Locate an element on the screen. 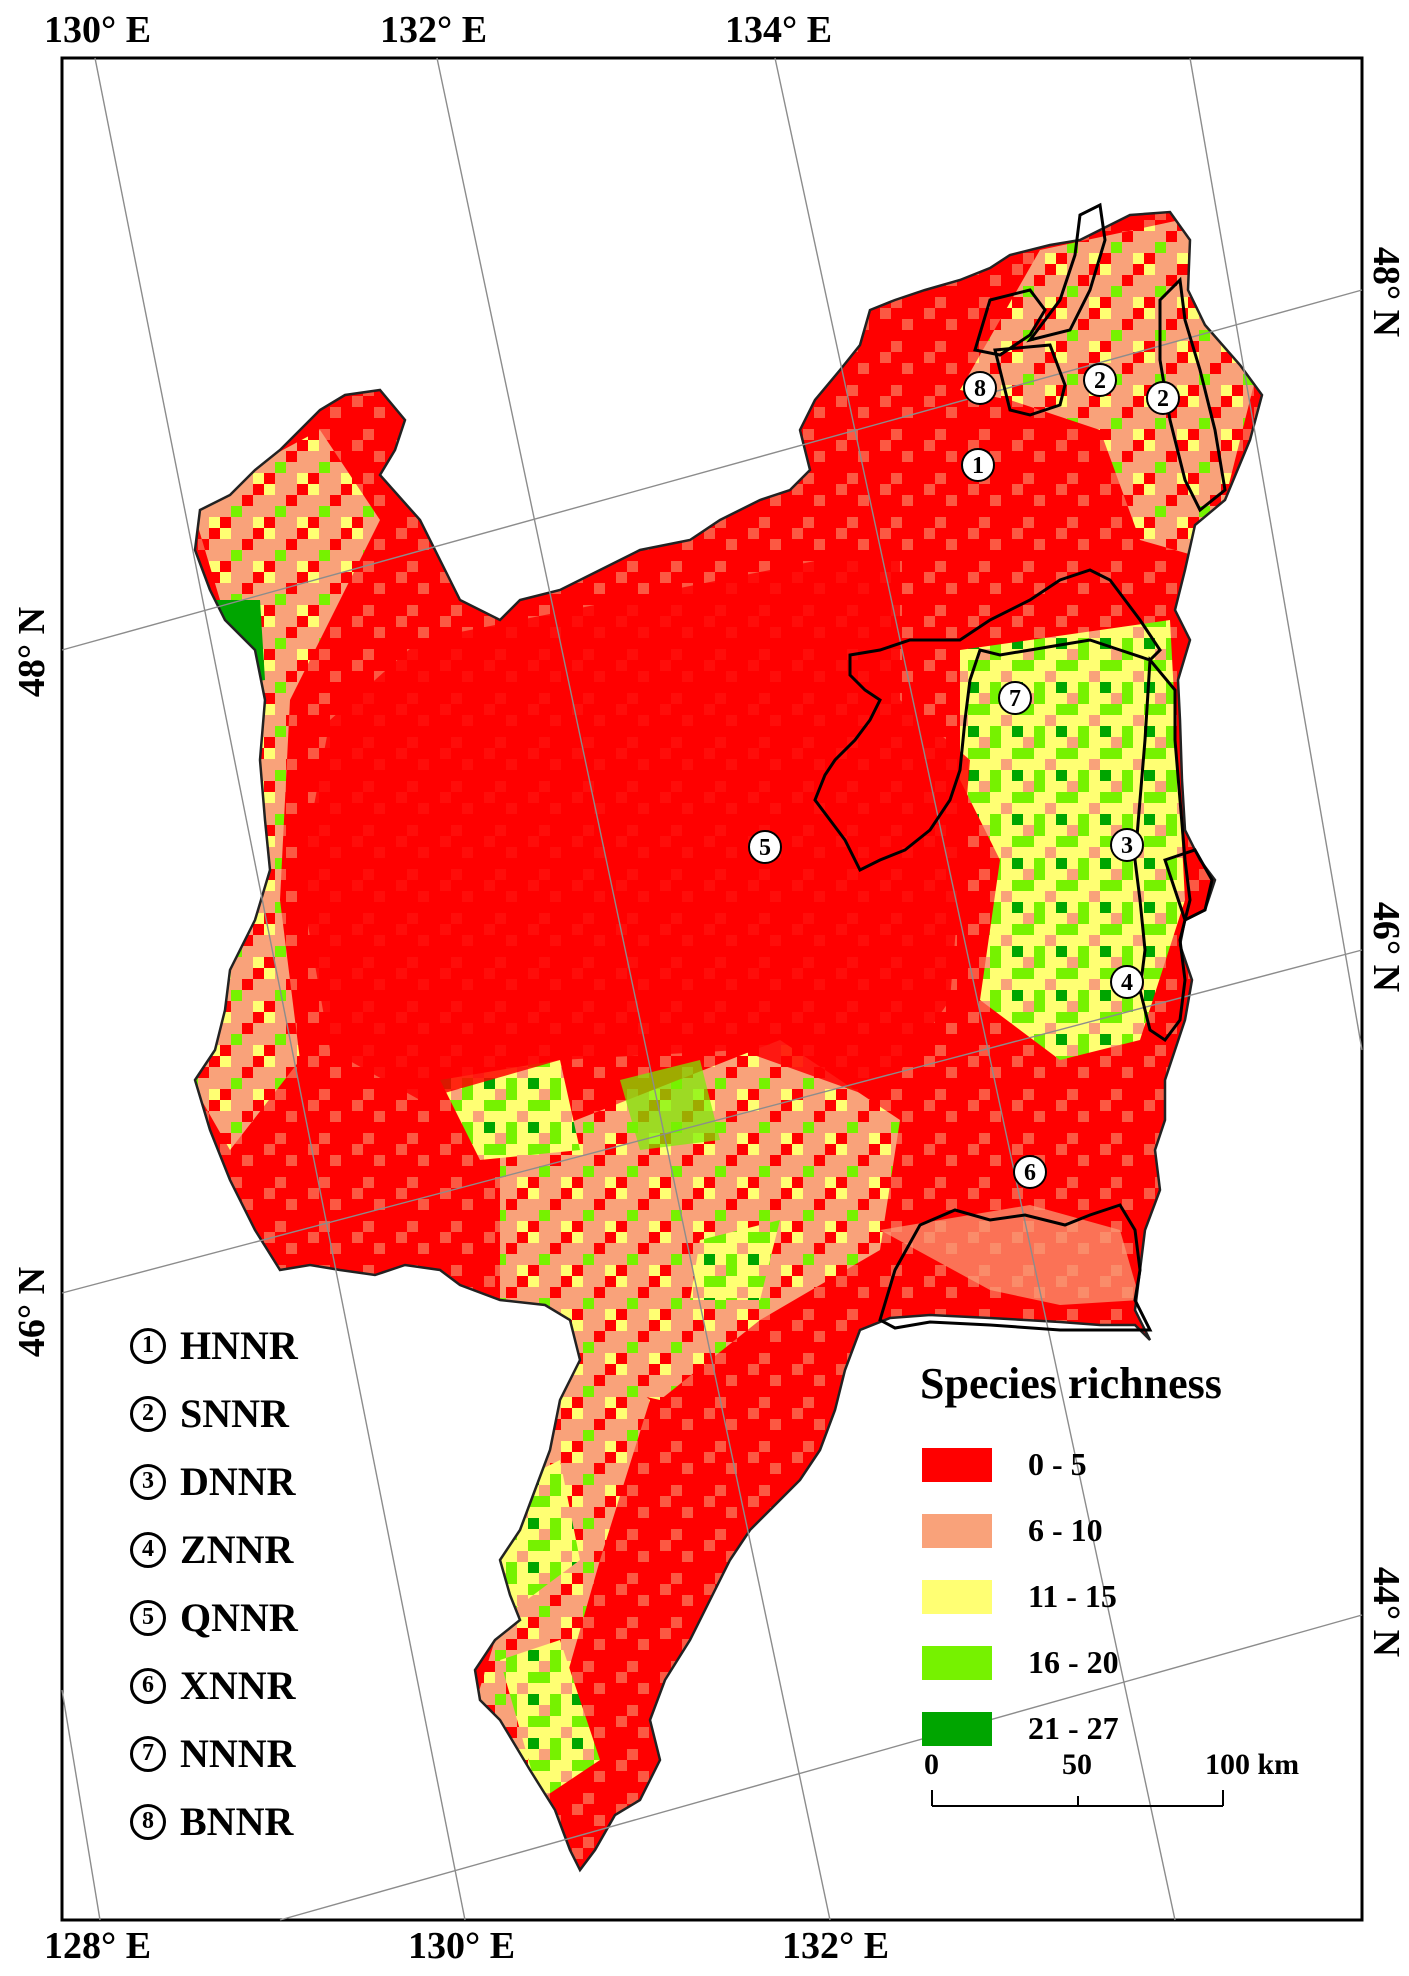  scale-label-100km: 100 km is located at coordinates (1252, 1764).